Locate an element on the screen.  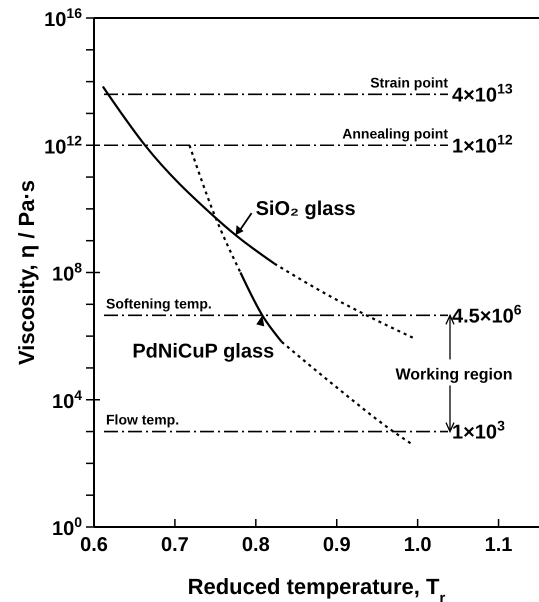
x-tick-label: 0.8 is located at coordinates (256, 545).